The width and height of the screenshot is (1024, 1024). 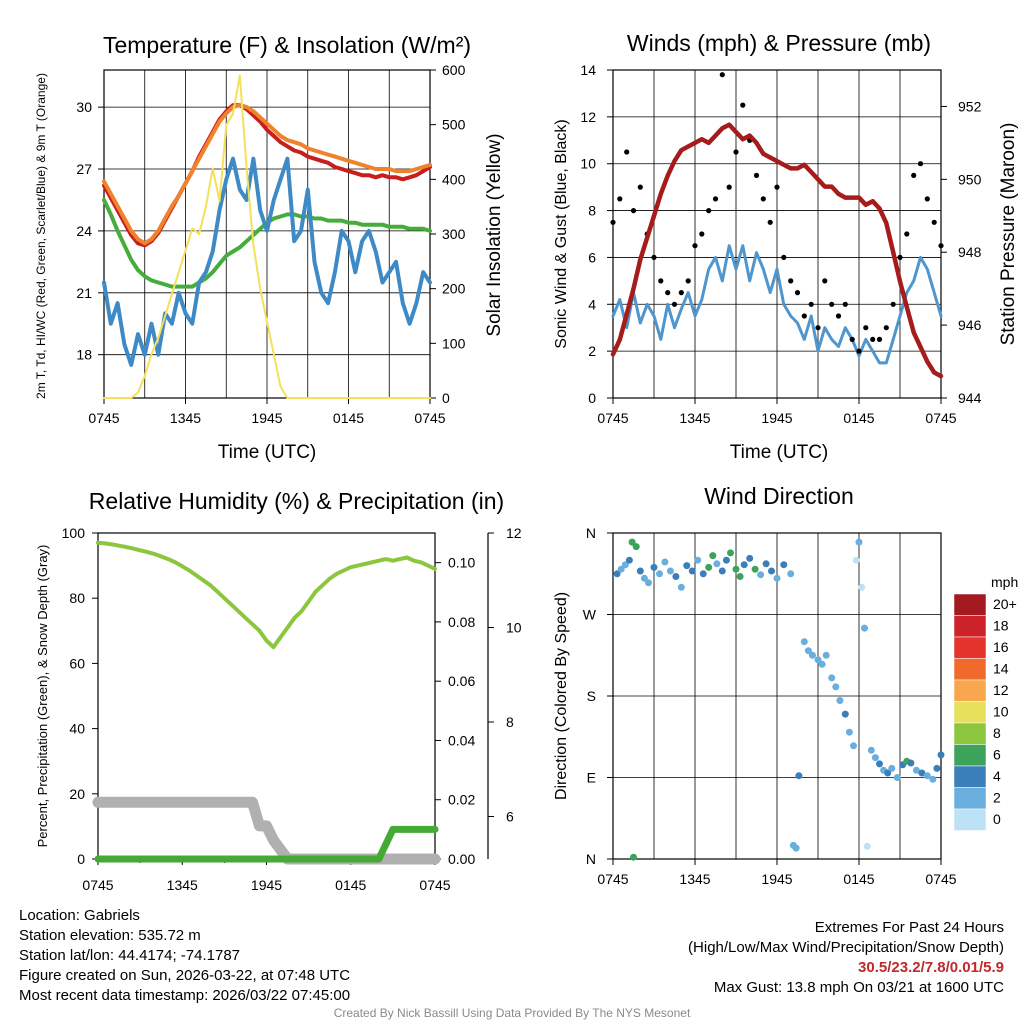 I want to click on colorbar-label: 0, so click(x=997, y=819).